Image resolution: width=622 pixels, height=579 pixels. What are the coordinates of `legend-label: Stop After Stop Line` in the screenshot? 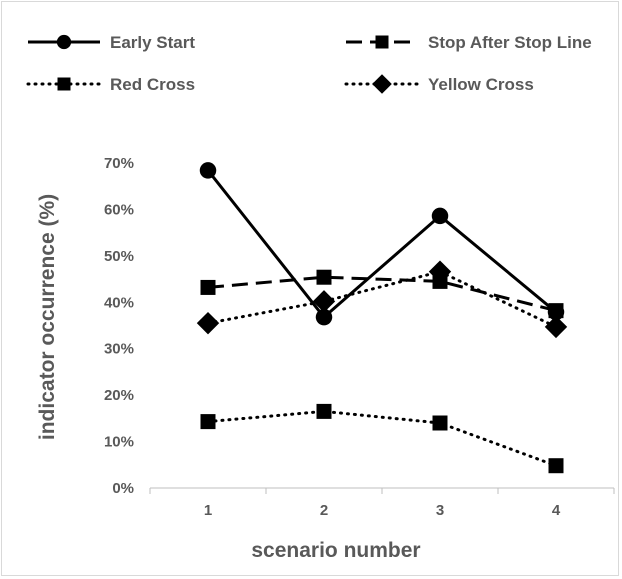 It's located at (510, 42).